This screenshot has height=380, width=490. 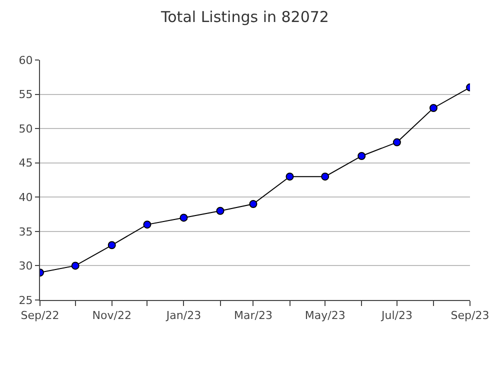 I want to click on y-tick-label: 50, so click(x=25, y=129).